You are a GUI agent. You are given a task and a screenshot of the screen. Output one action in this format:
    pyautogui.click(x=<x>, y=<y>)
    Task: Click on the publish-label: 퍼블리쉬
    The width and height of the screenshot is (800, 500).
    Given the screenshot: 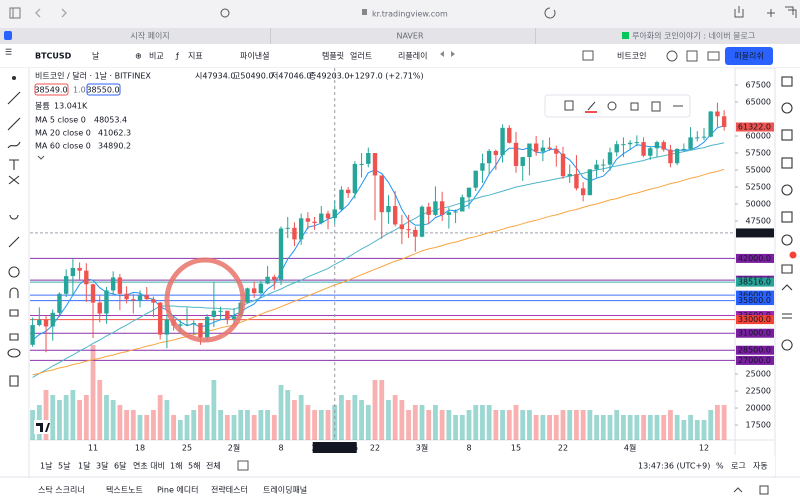 What is the action you would take?
    pyautogui.click(x=748, y=56)
    